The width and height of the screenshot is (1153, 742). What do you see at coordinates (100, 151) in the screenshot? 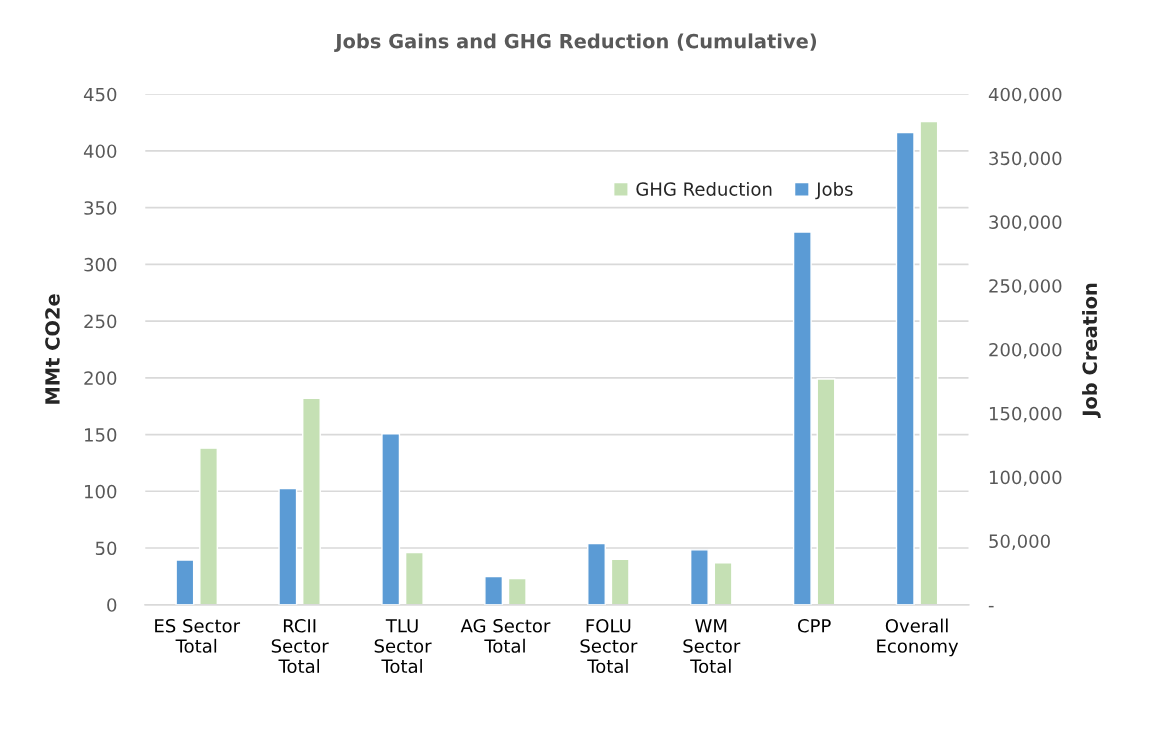
I see `y-tick-label: 400` at bounding box center [100, 151].